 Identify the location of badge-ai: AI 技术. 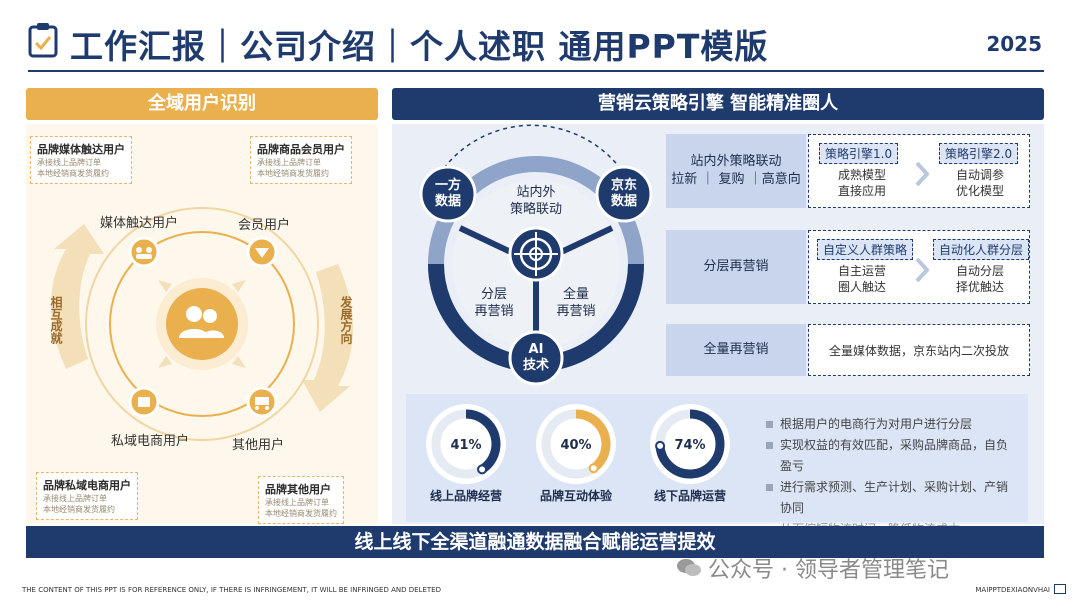
(535, 357).